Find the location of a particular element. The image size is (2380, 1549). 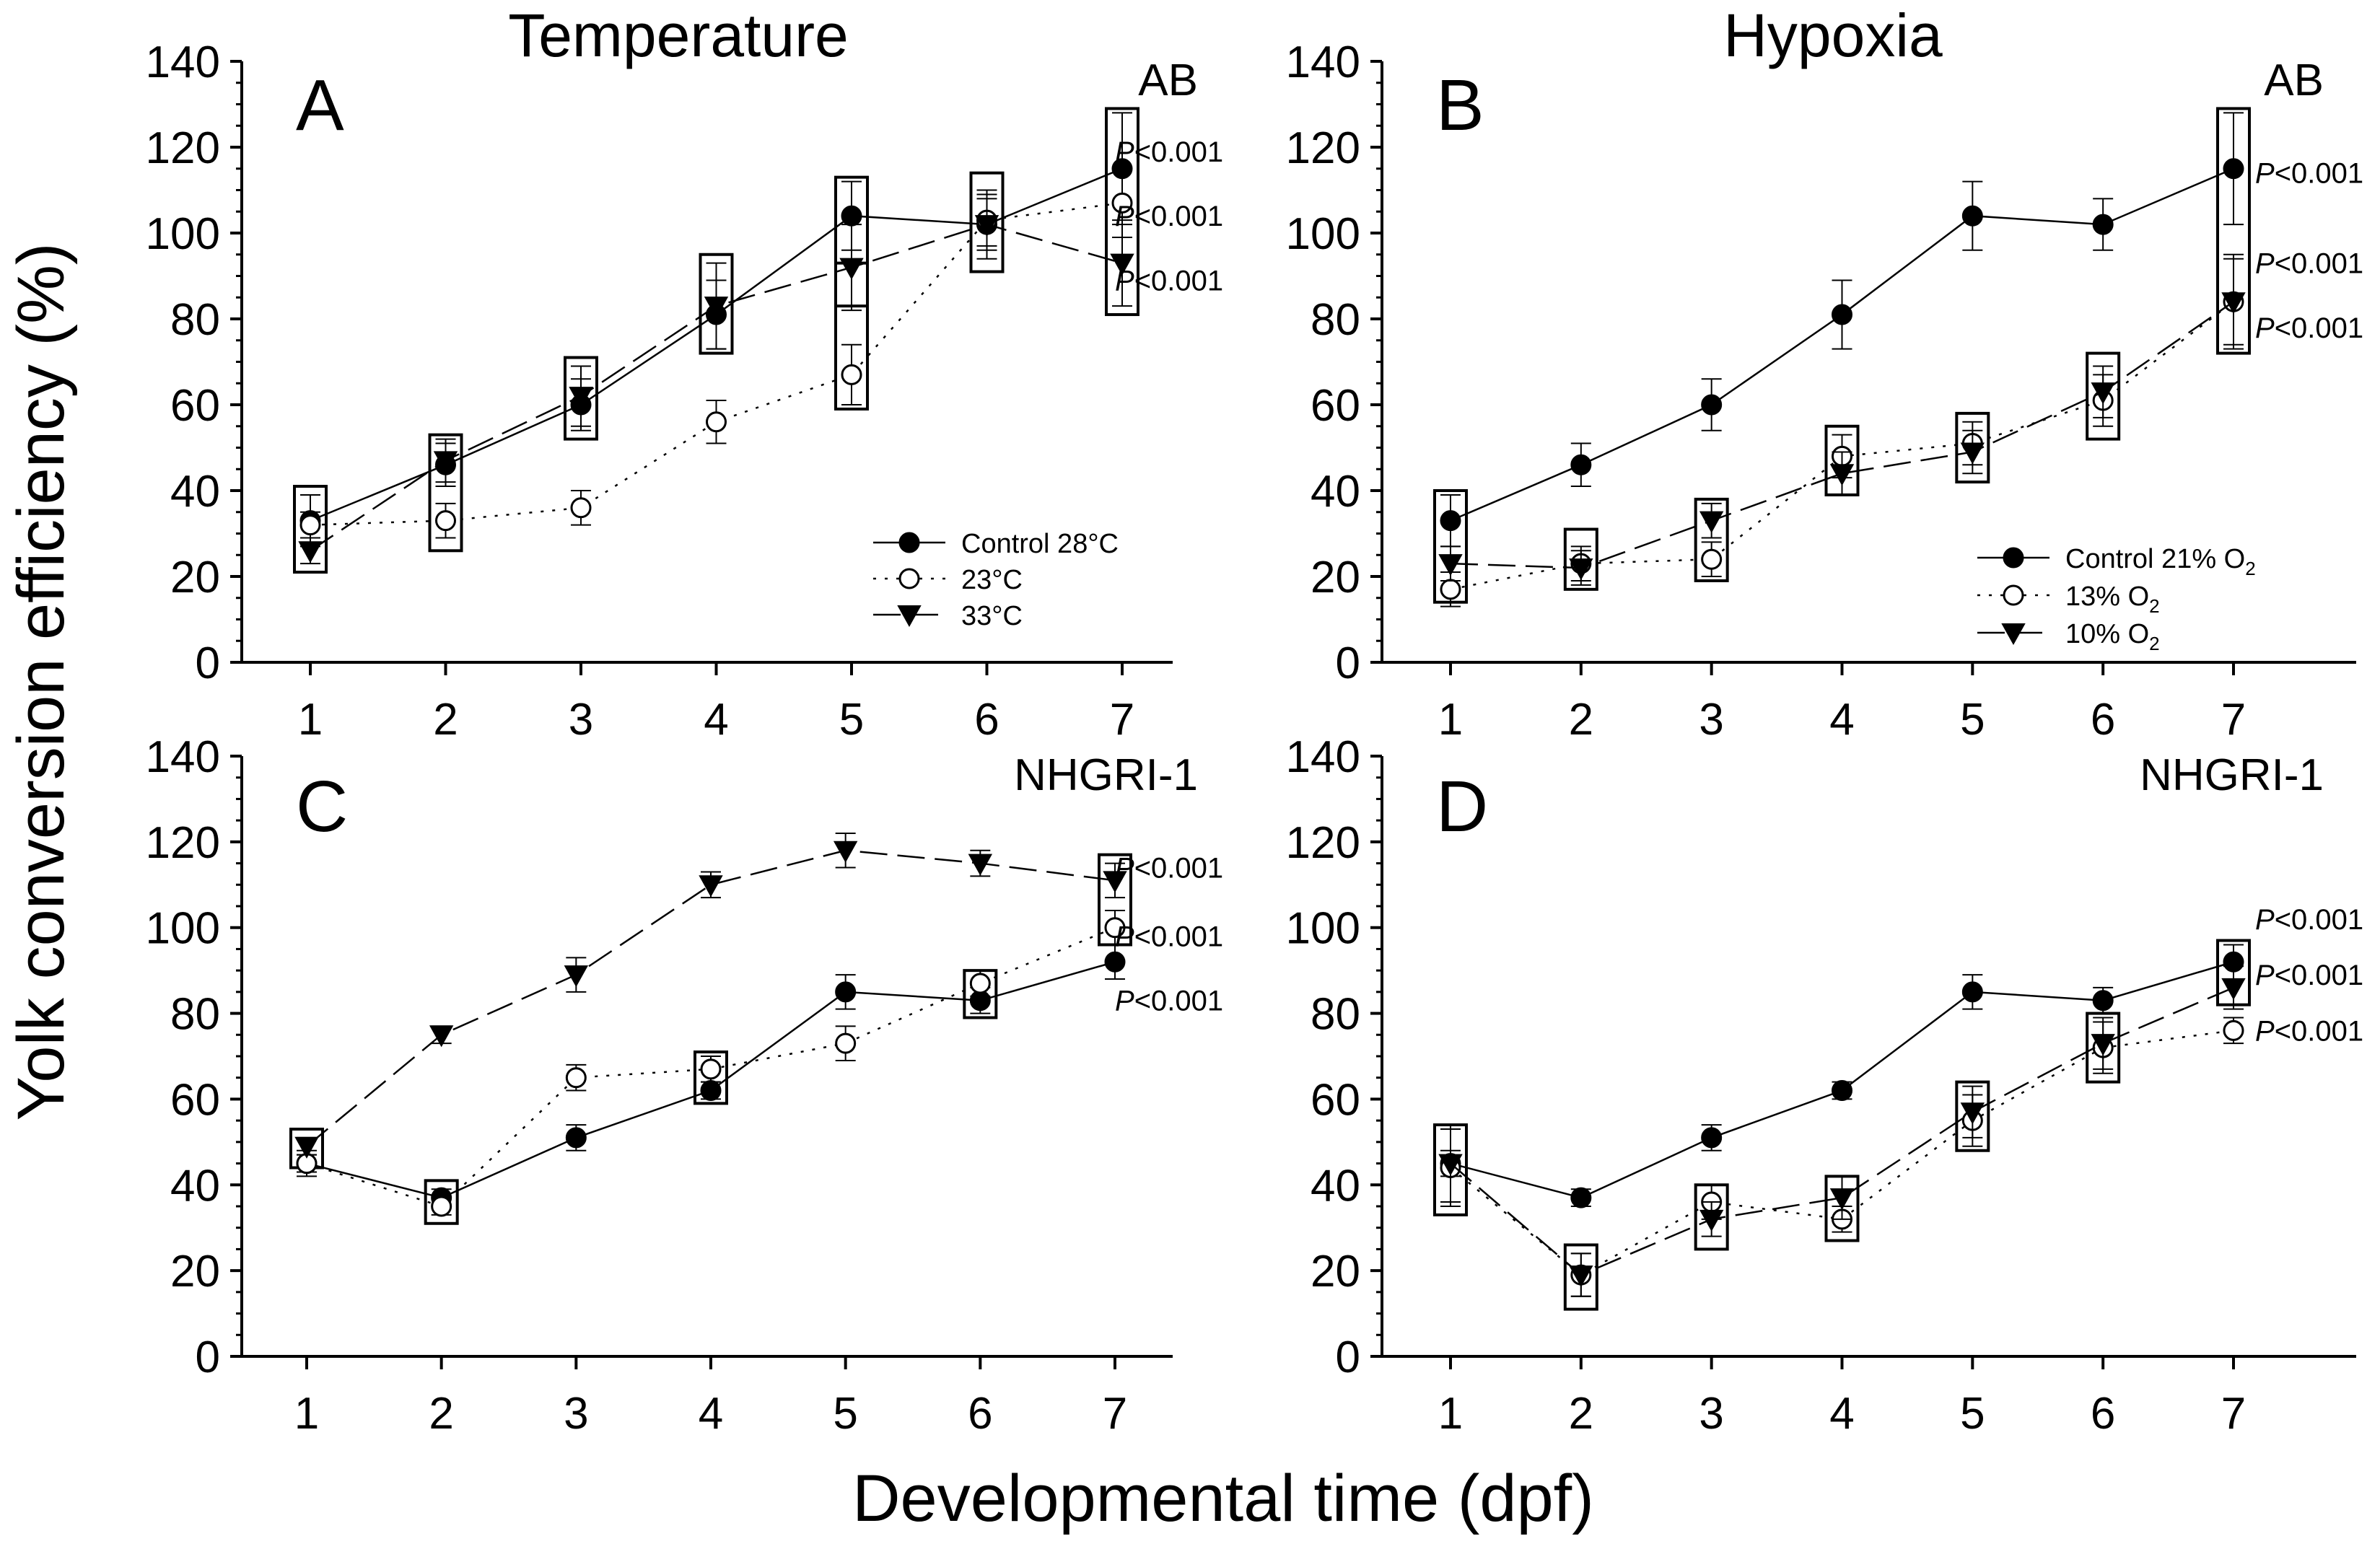

panel-a-x-tick-label: 3 is located at coordinates (581, 720).